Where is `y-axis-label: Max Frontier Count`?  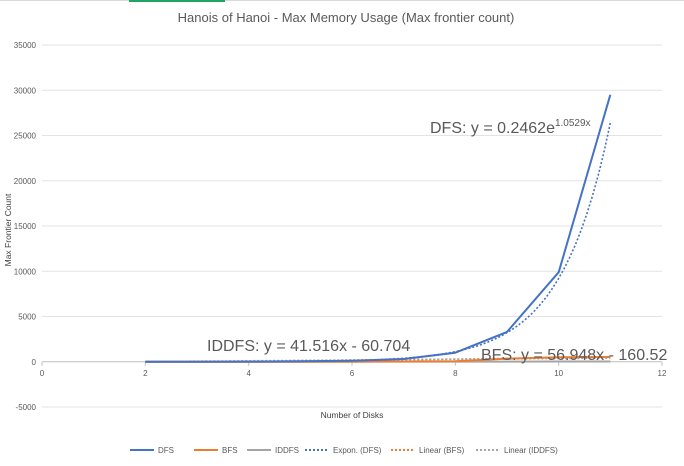
y-axis-label: Max Frontier Count is located at coordinates (8, 229).